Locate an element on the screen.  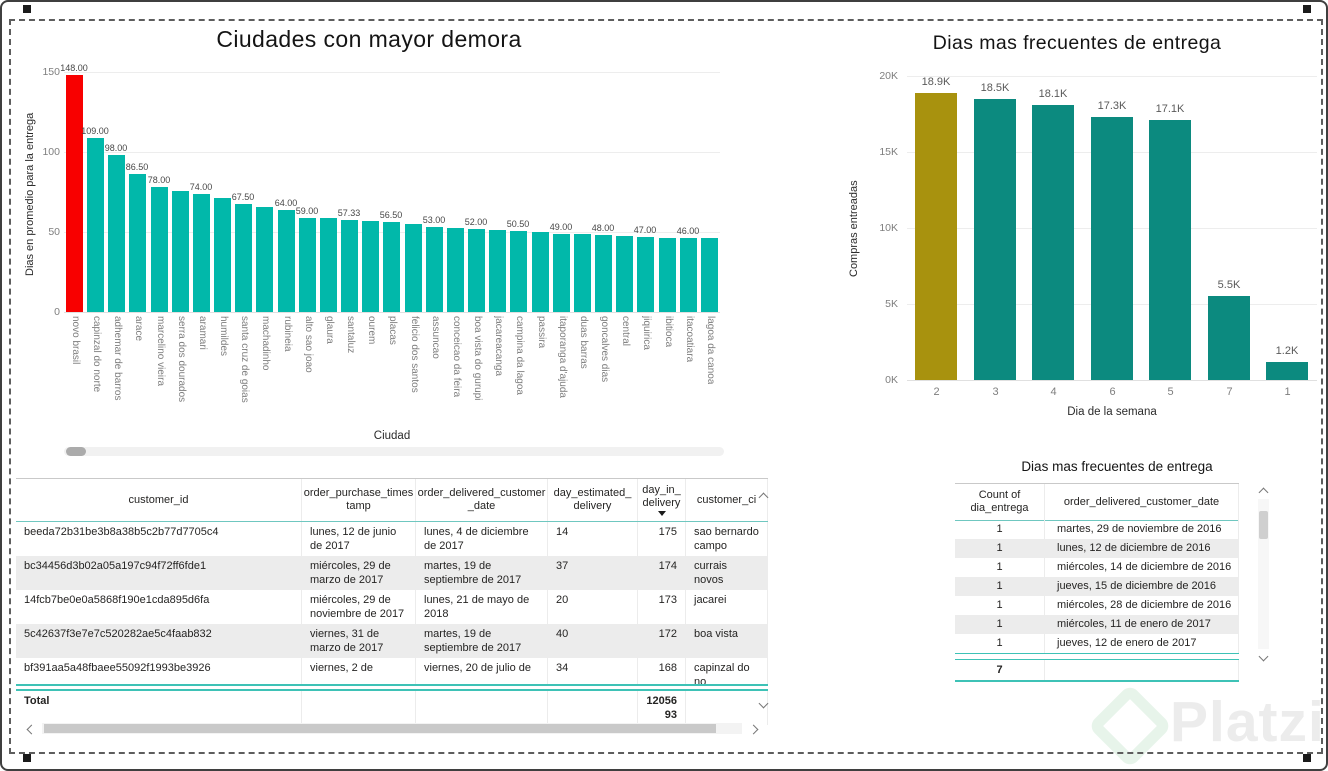
bar-campina da lagoa is located at coordinates (518, 271).